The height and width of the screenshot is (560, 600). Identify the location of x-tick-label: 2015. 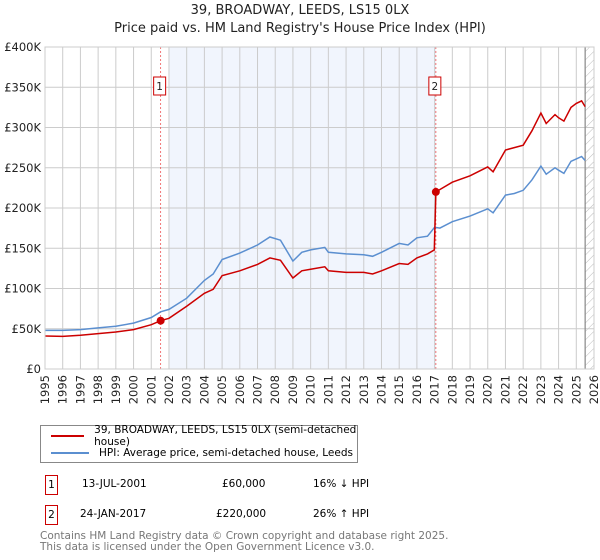
(399, 389).